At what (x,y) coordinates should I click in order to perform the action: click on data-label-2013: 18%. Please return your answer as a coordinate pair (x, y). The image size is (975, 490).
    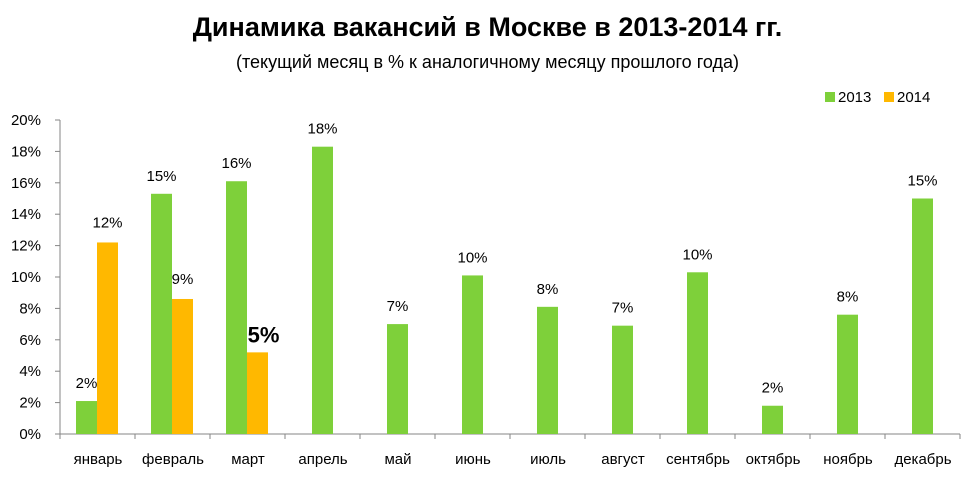
    Looking at the image, I should click on (322, 129).